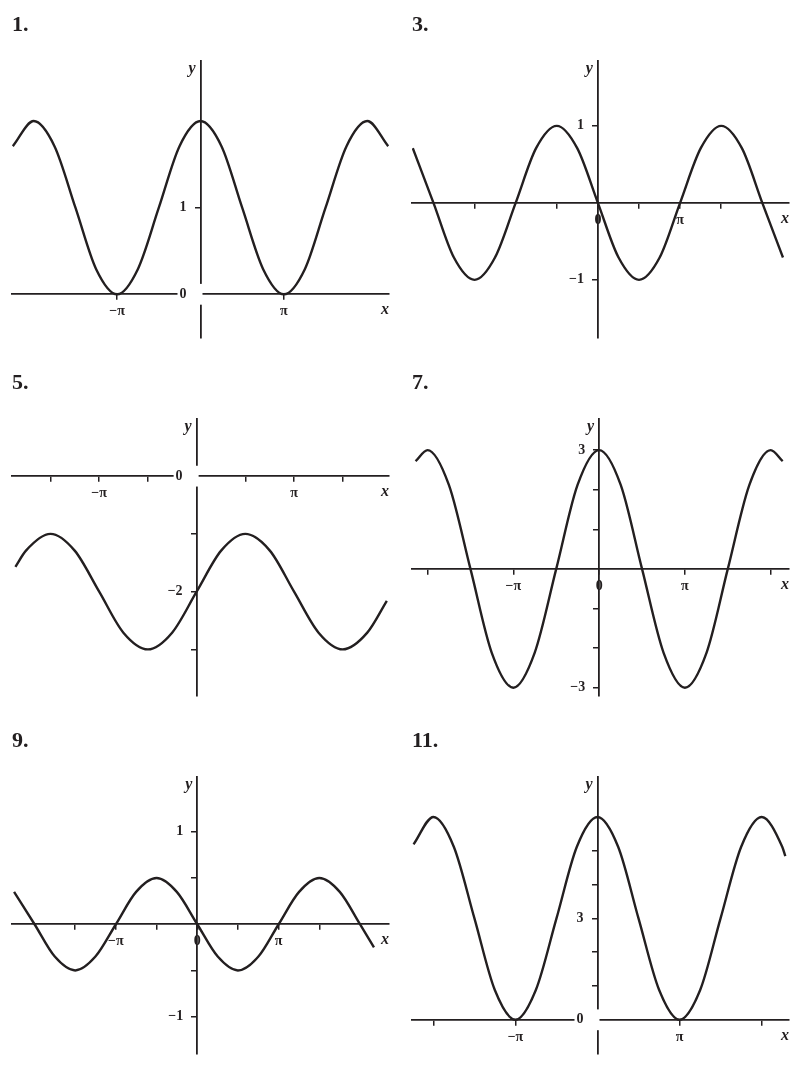 The width and height of the screenshot is (803, 1084). What do you see at coordinates (420, 23) in the screenshot?
I see `chart-title: 3.` at bounding box center [420, 23].